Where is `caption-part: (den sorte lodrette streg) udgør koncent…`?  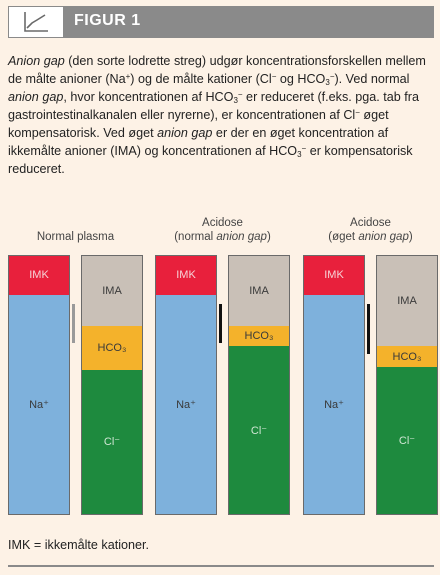
caption-part: (den sorte lodrette streg) udgør koncent… is located at coordinates (217, 70).